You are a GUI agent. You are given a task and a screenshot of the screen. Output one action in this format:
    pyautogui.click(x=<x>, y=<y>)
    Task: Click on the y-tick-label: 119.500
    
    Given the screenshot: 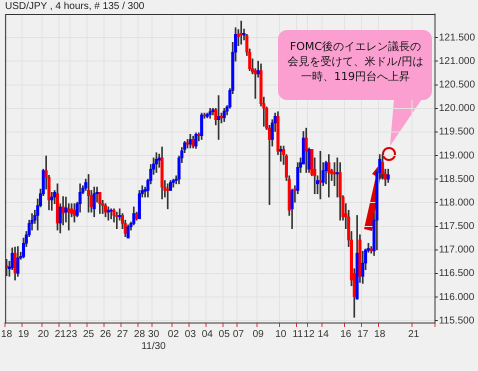 What is the action you would take?
    pyautogui.click(x=456, y=132)
    